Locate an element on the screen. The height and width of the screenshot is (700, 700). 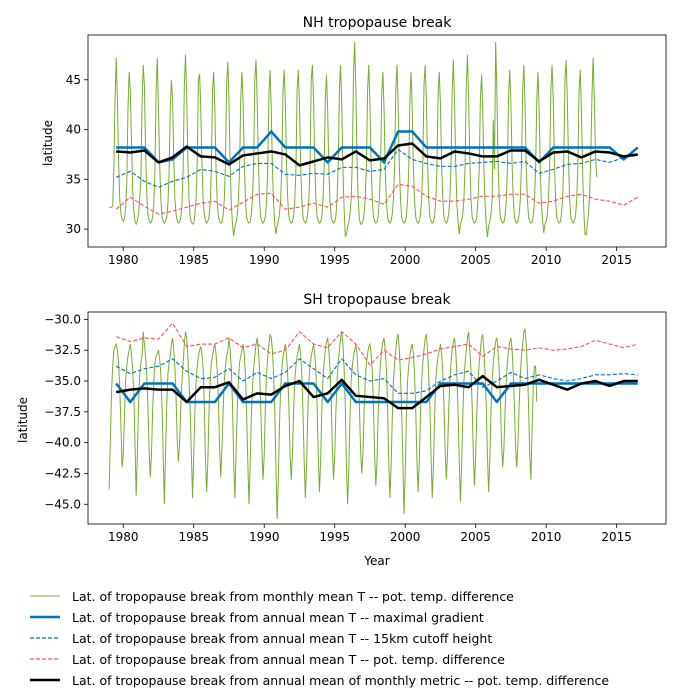
nh-series-max-gradient is located at coordinates (377, 147).